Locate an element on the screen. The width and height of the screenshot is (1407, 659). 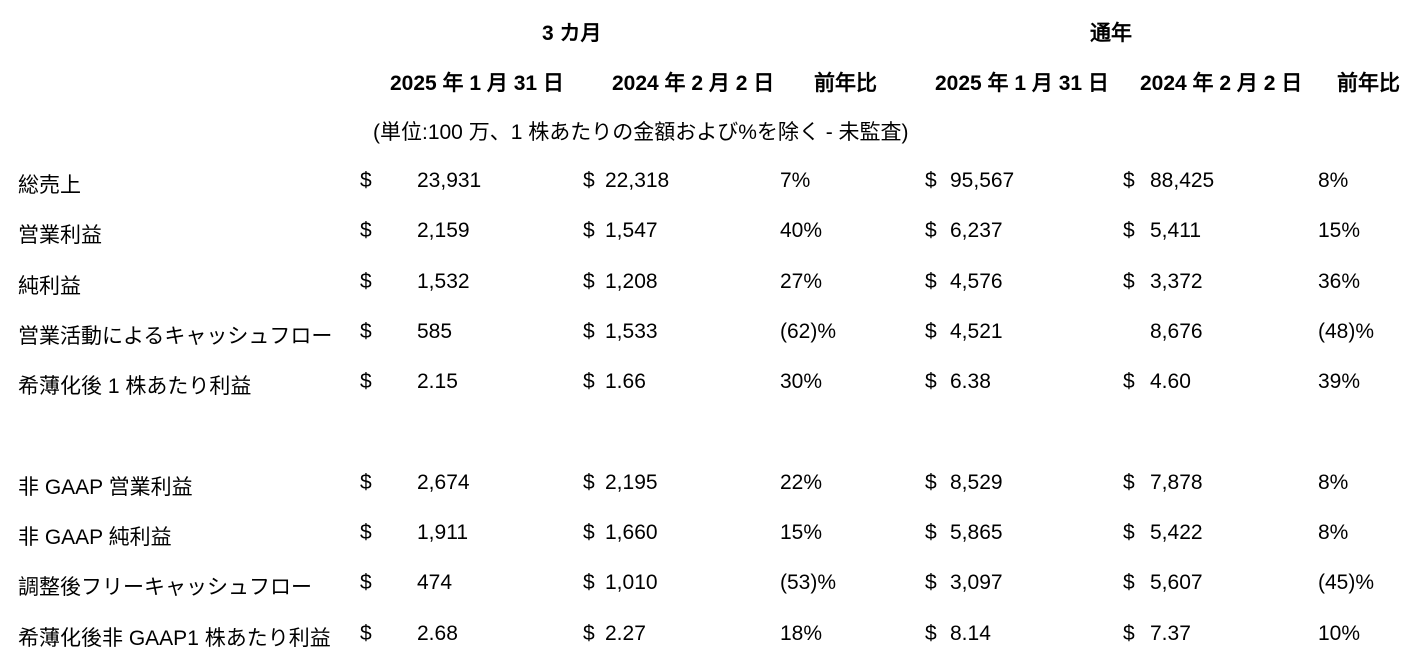
column-header-fy-yoy: 前年比 is located at coordinates (1368, 83).